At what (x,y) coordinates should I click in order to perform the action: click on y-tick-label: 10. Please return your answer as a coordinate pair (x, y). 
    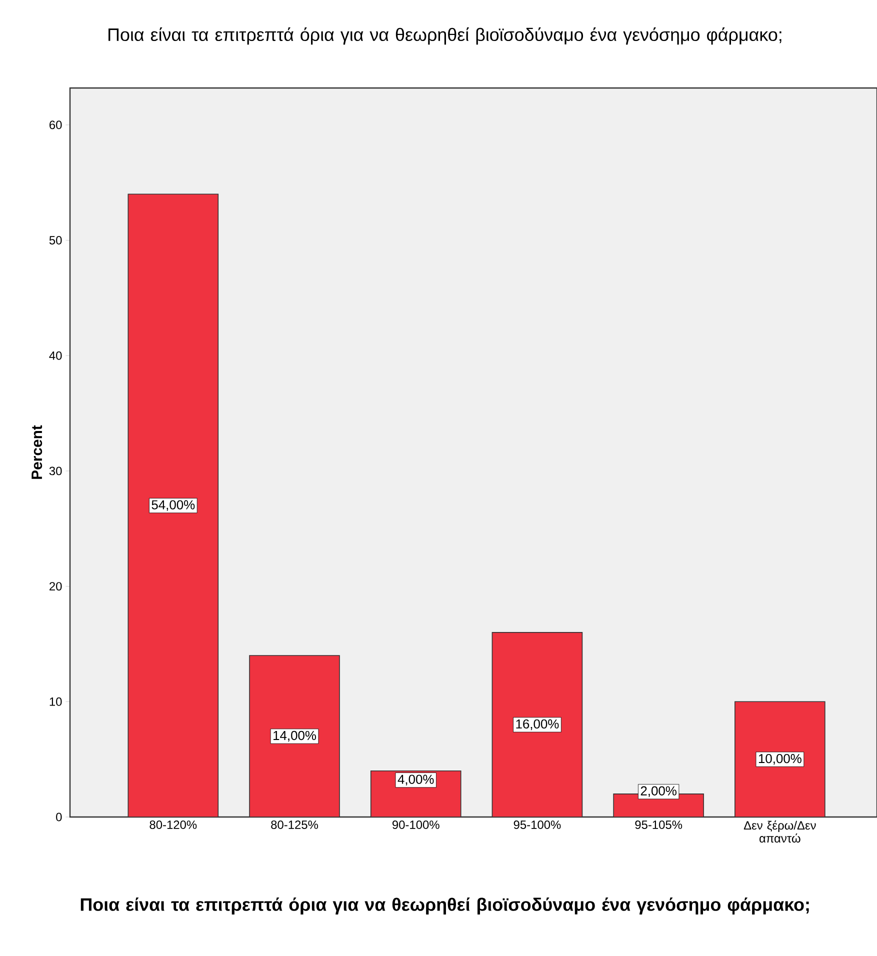
    Looking at the image, I should click on (56, 701).